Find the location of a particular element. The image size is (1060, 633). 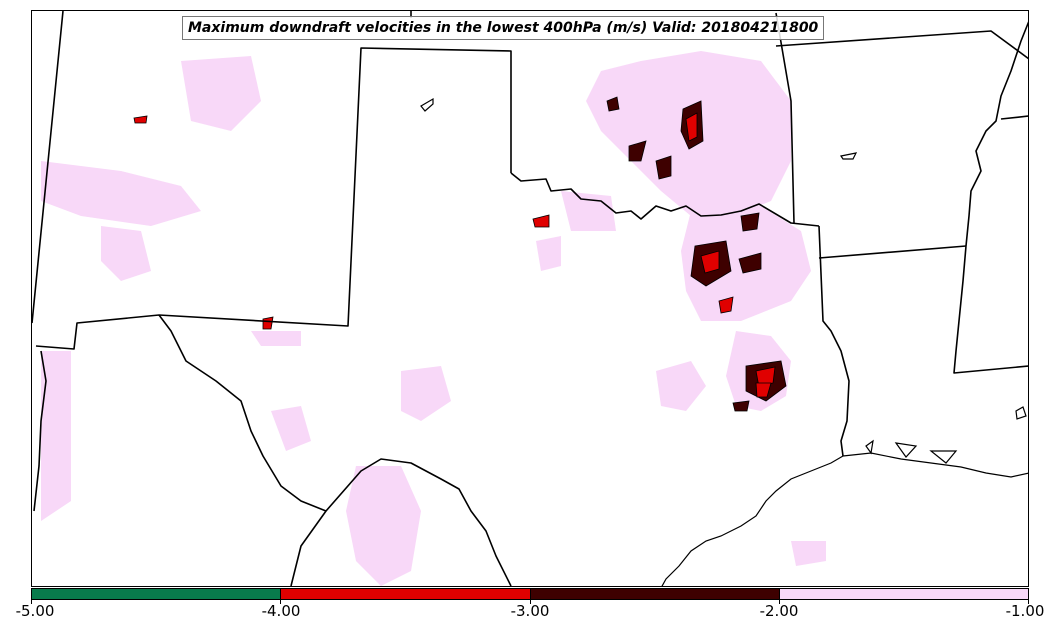

colorbar-tick-label: -4.00 is located at coordinates (281, 611).